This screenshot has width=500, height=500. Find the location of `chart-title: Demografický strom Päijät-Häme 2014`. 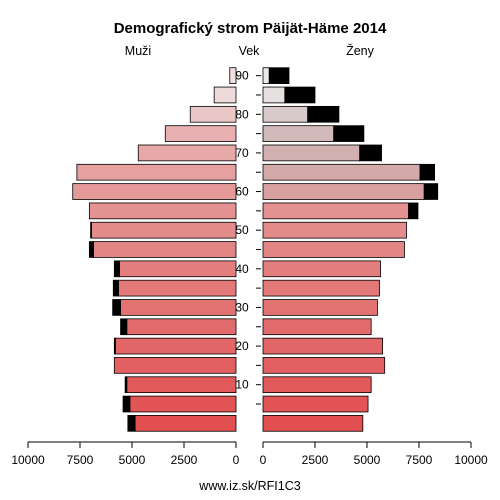

chart-title: Demografický strom Päijät-Häme 2014 is located at coordinates (250, 28).